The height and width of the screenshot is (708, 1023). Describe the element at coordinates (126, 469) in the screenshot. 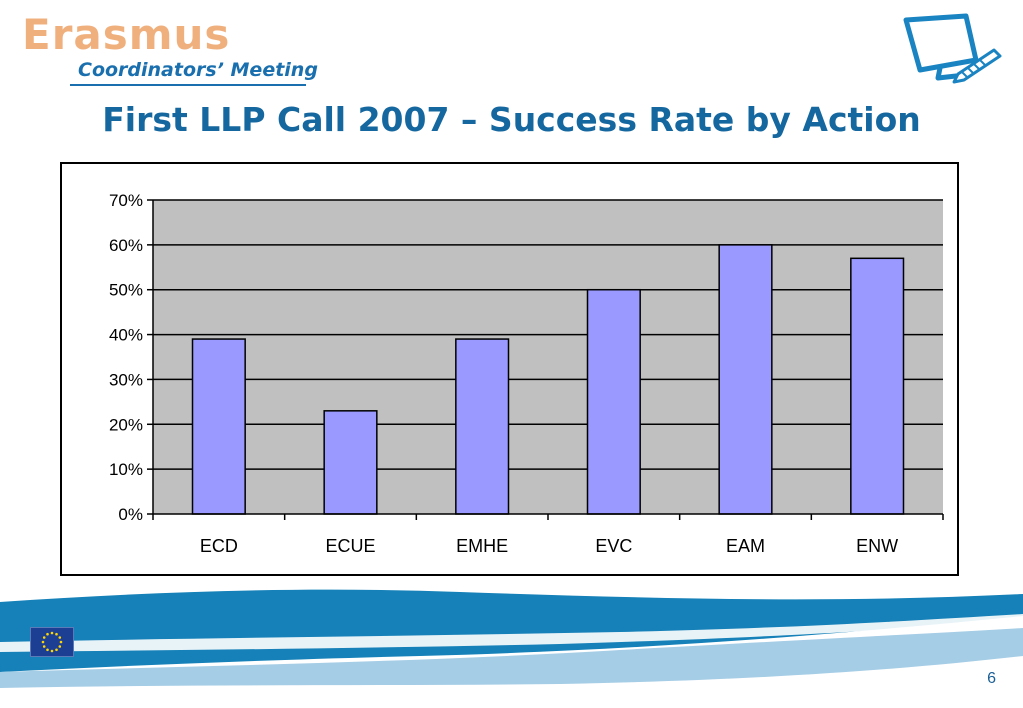

I see `y-tick-label: 10%` at that location.